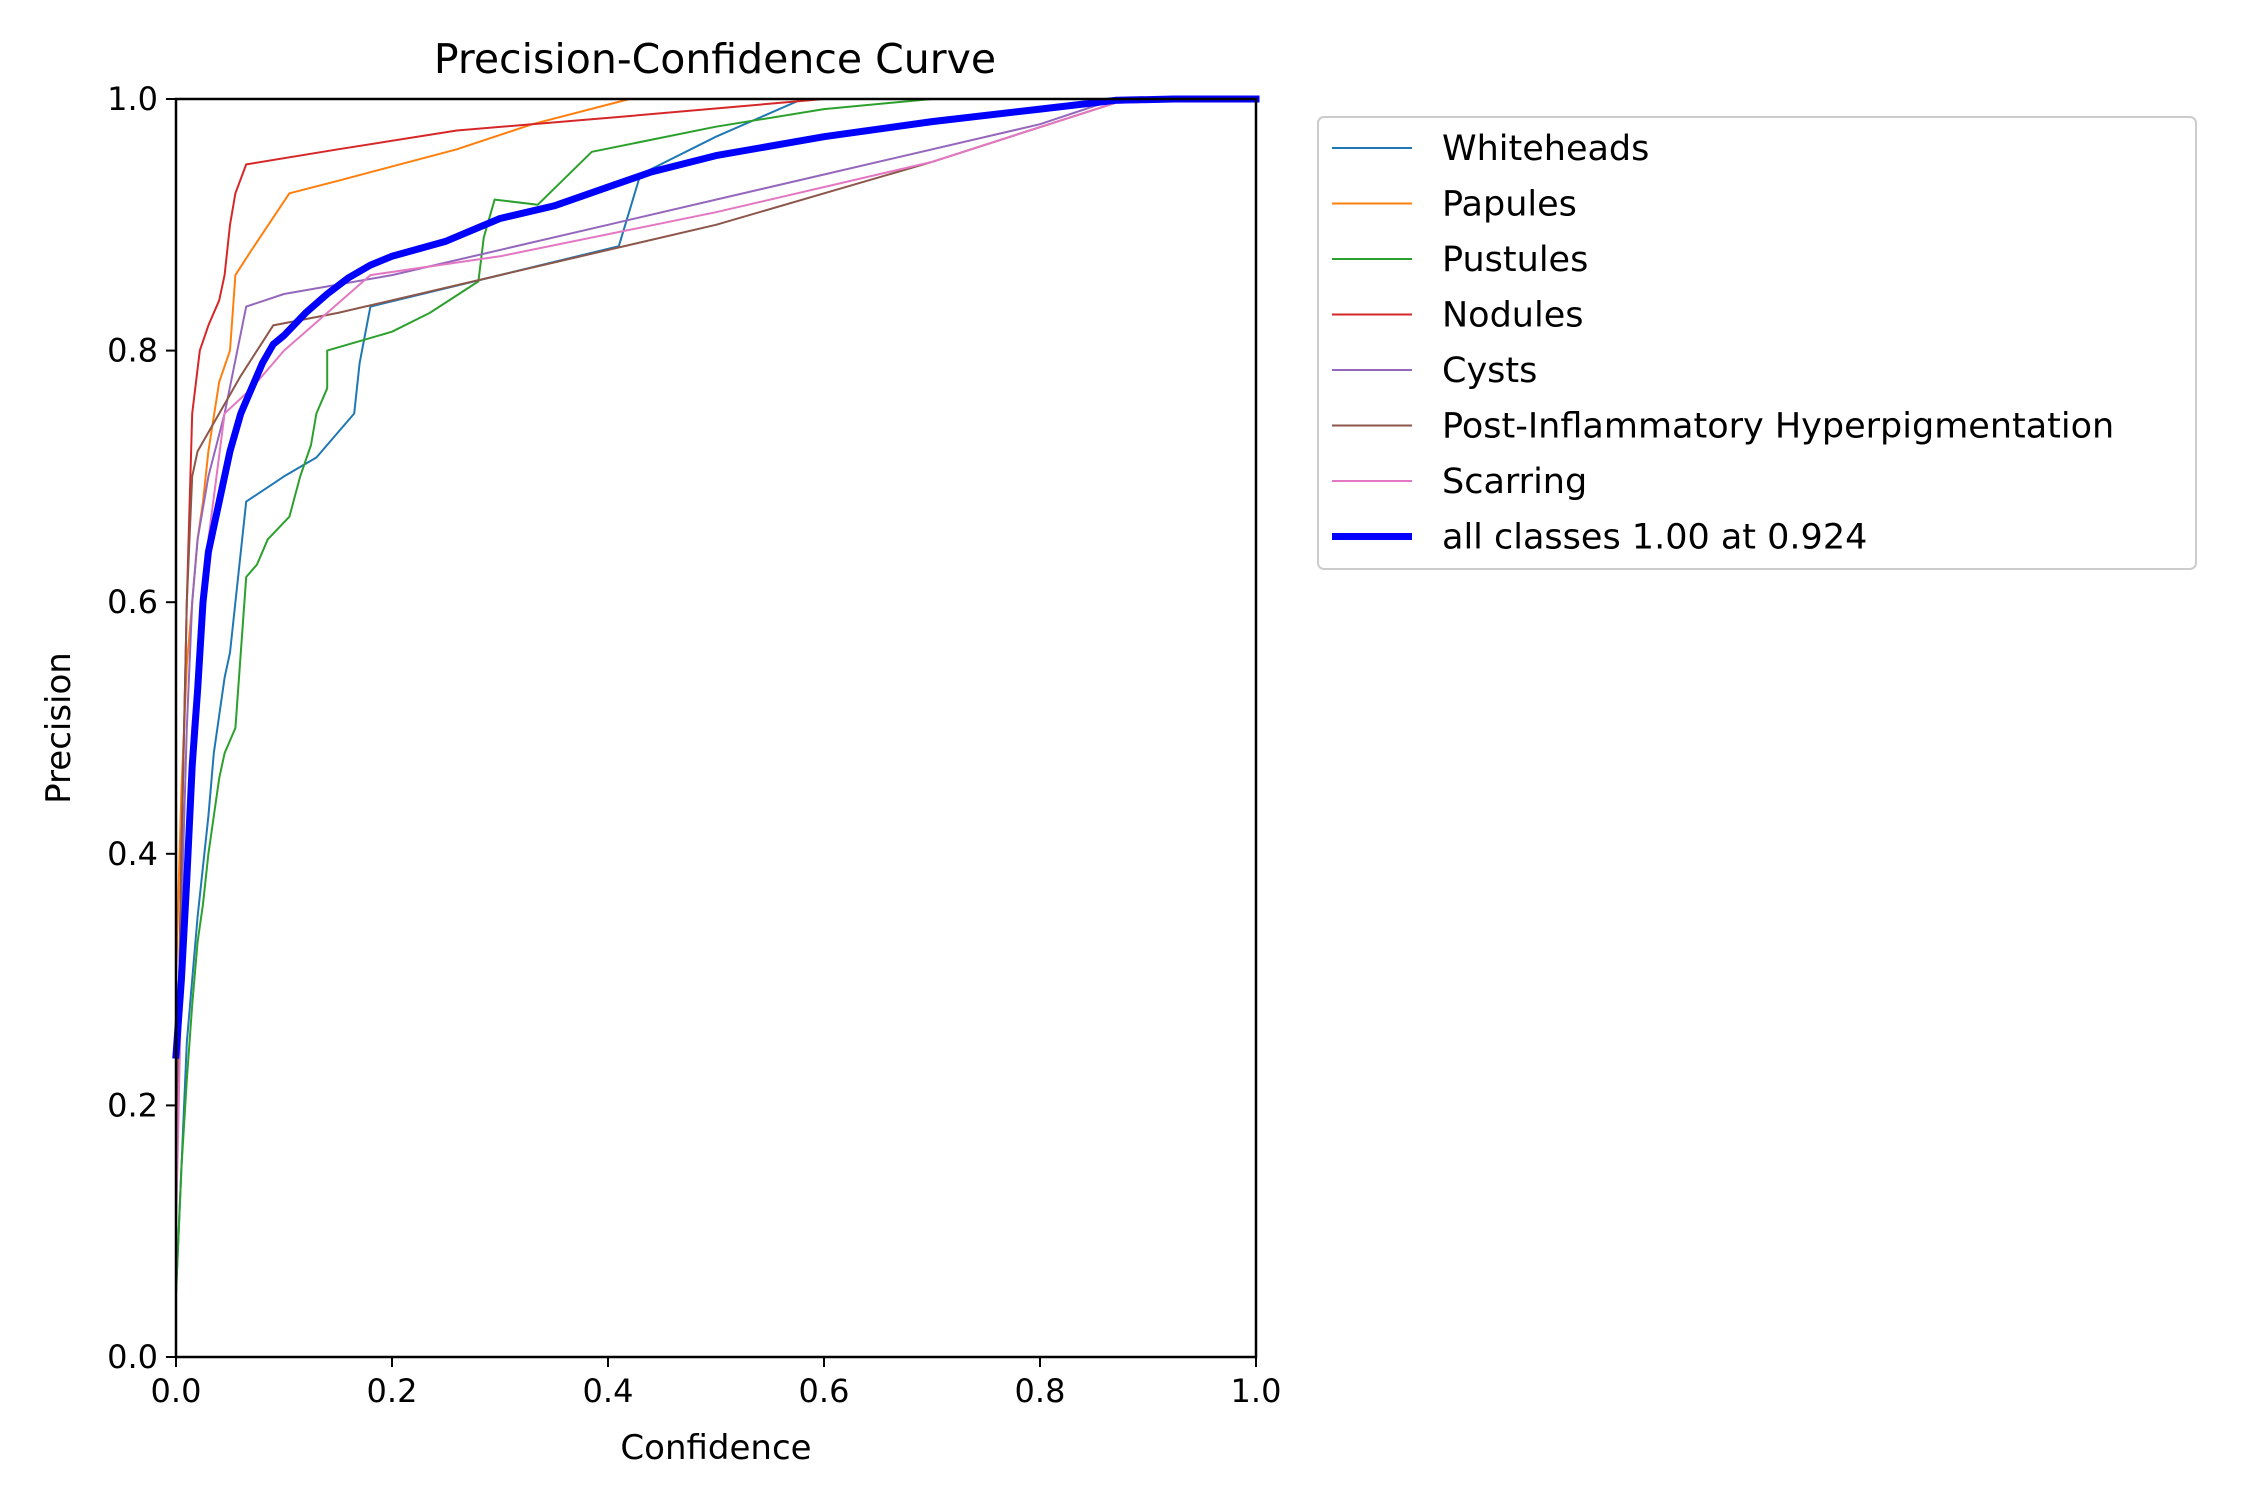 The image size is (2250, 1500). I want to click on x-tick-label: 0.0, so click(176, 1391).